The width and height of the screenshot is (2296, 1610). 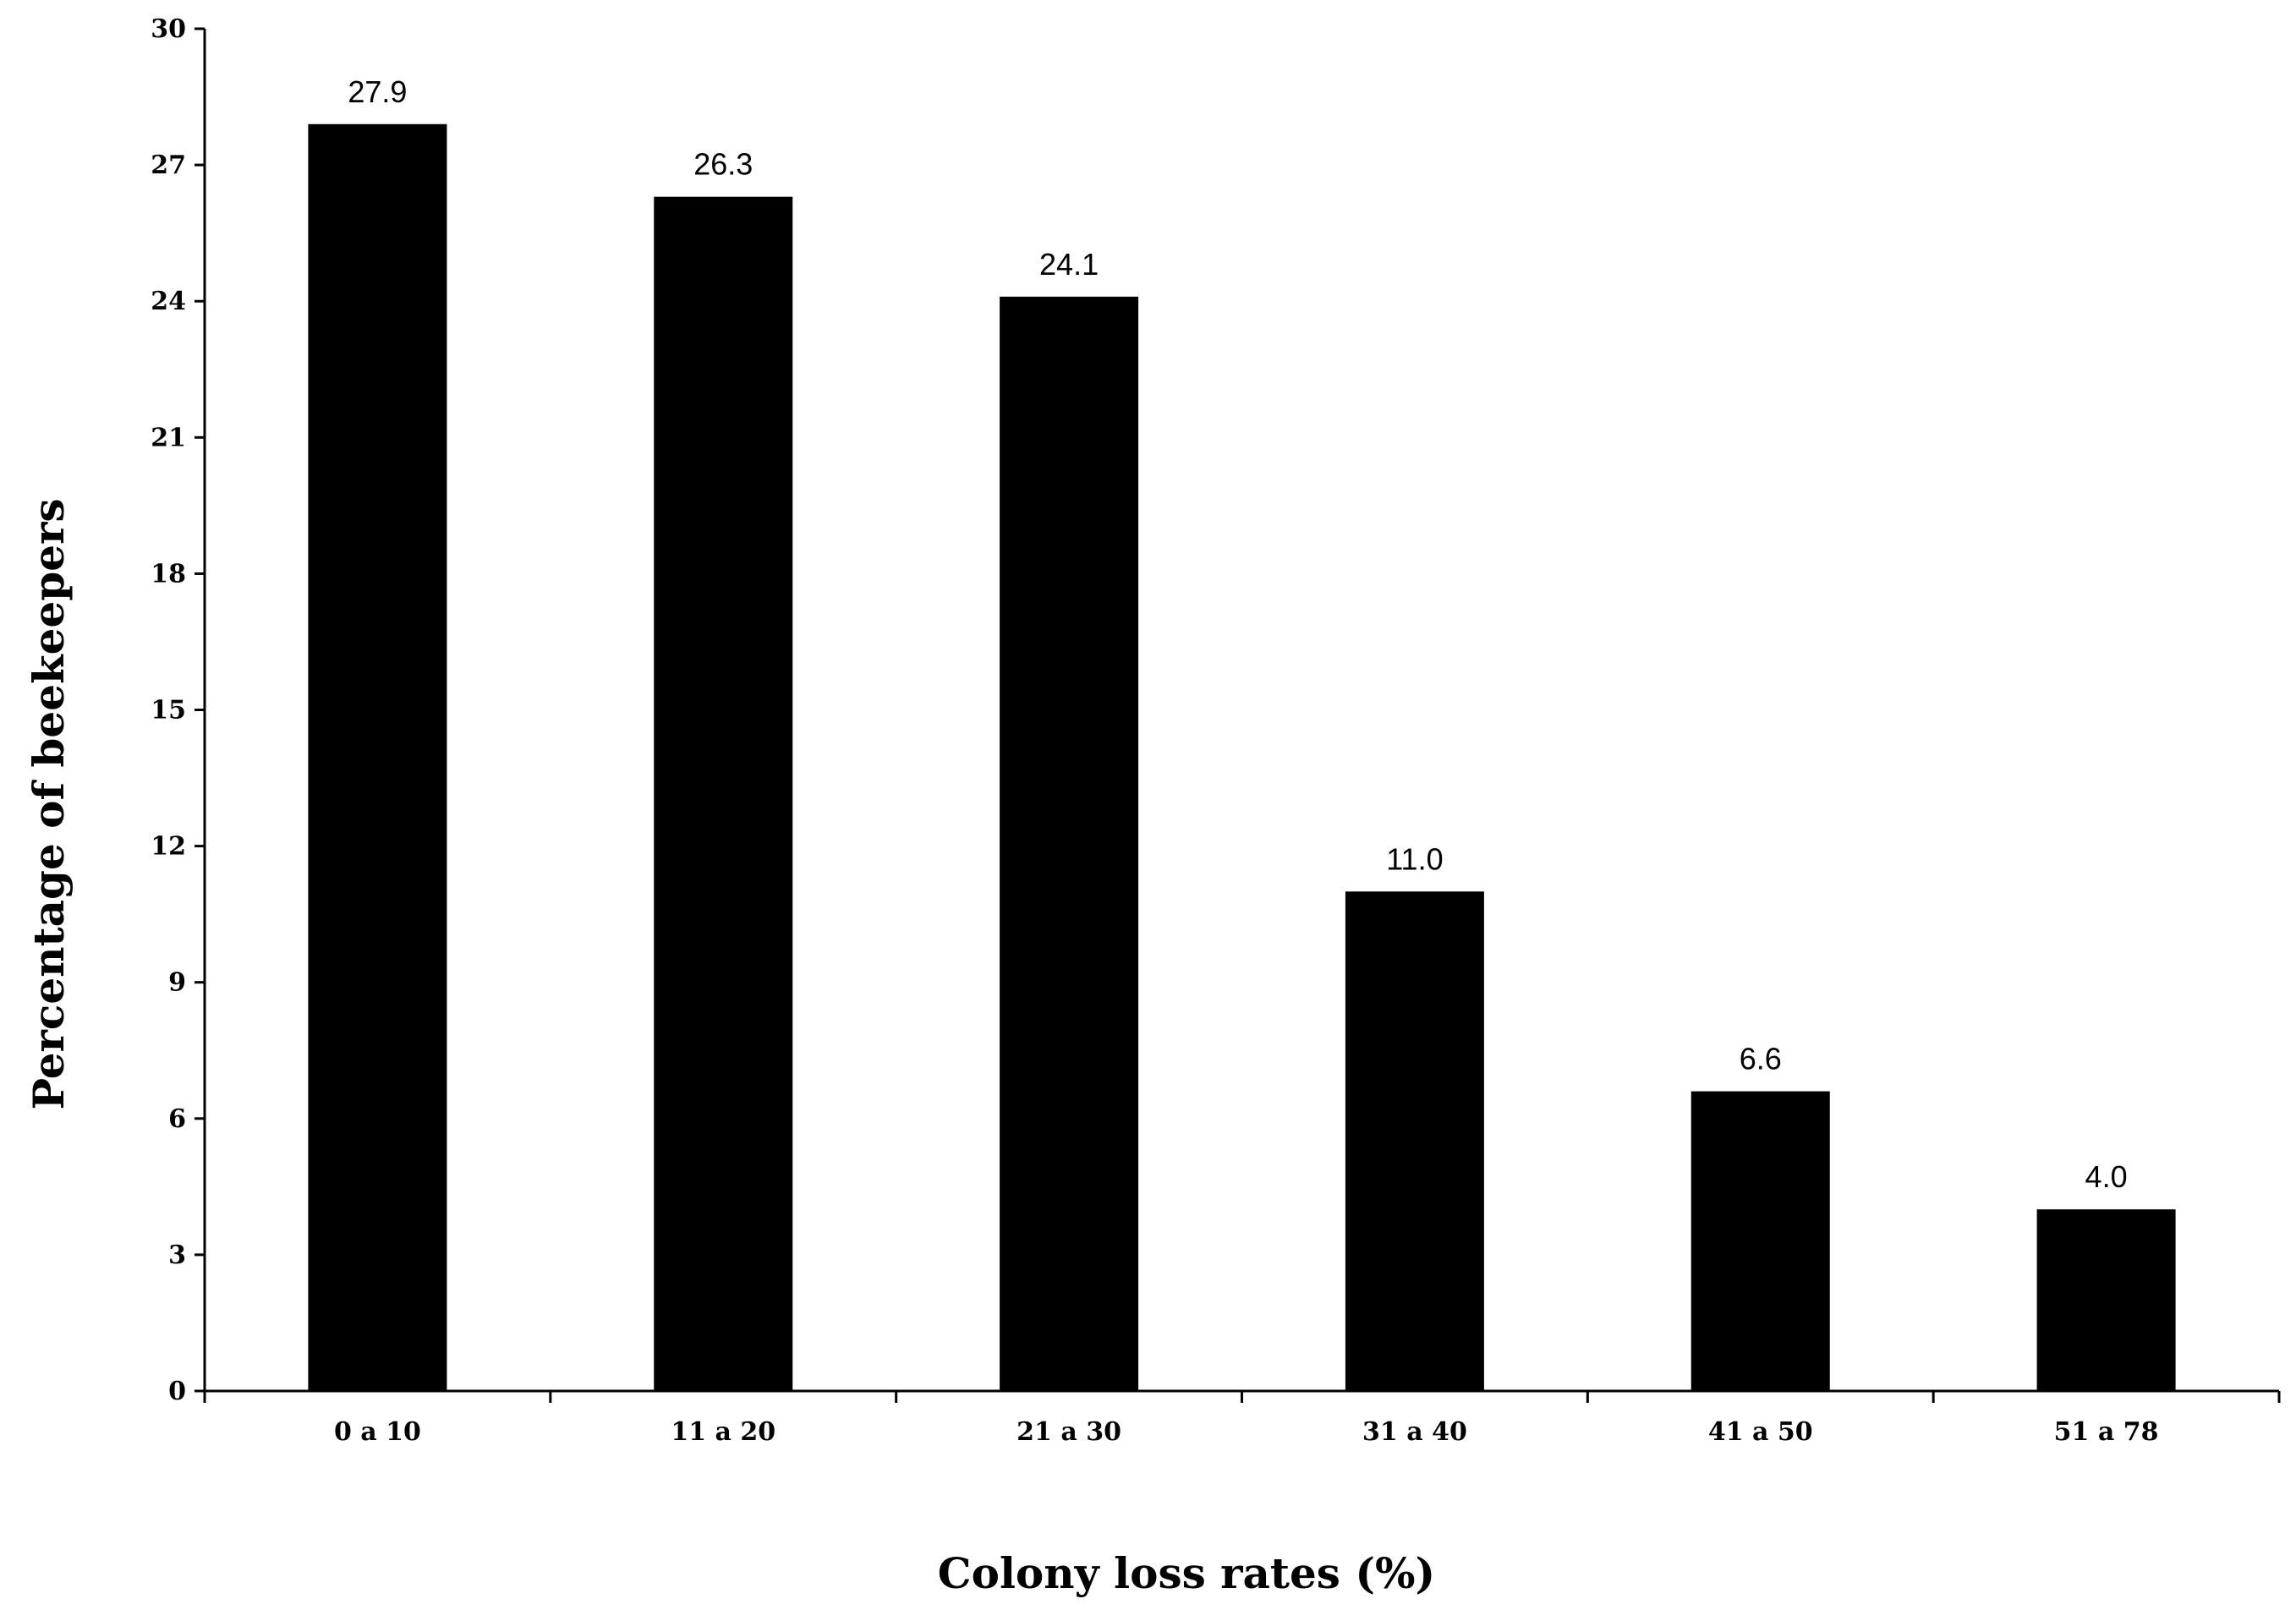 What do you see at coordinates (169, 29) in the screenshot?
I see `y-tick-label: 30` at bounding box center [169, 29].